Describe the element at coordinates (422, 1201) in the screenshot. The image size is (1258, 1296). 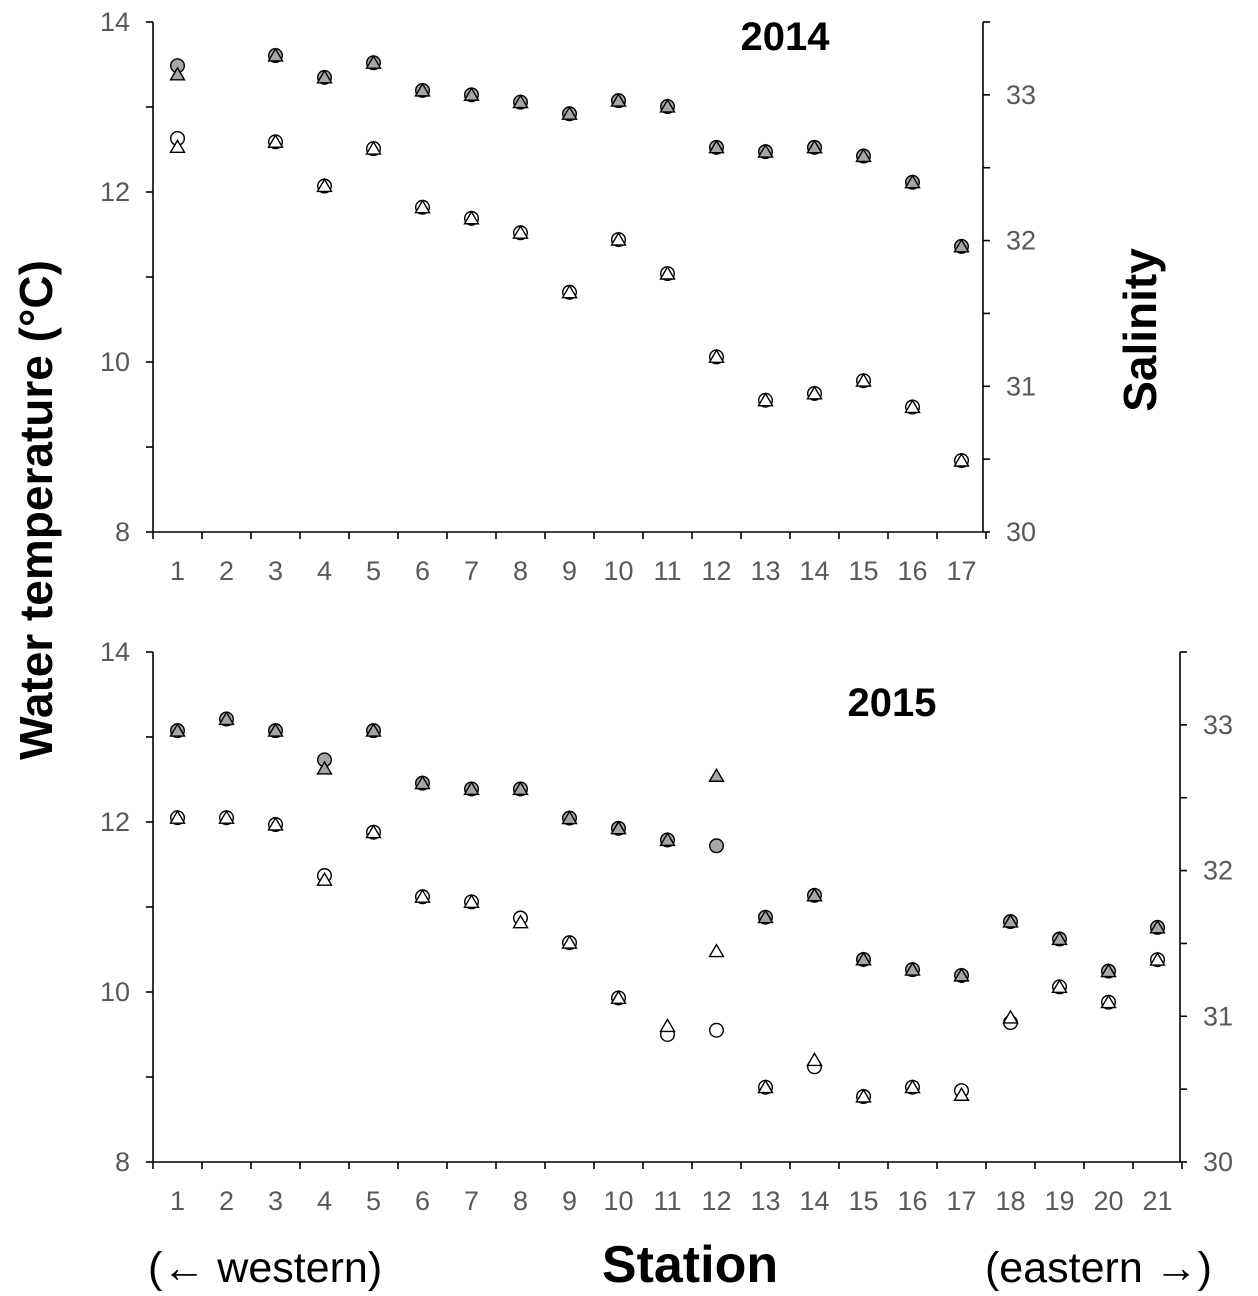
I see `x-tick-label-2015: 6` at that location.